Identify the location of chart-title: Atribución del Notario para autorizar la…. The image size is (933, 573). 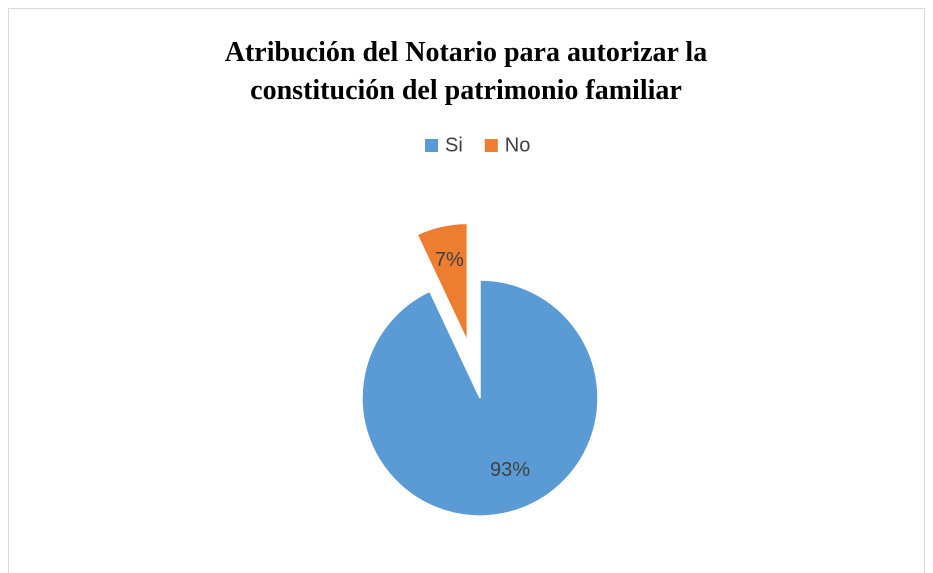
(466, 71).